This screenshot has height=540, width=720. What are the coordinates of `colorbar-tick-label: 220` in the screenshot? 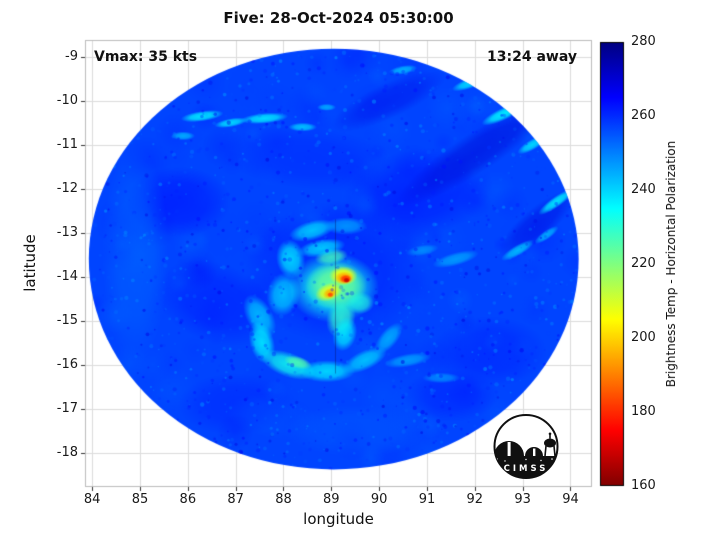 It's located at (643, 263).